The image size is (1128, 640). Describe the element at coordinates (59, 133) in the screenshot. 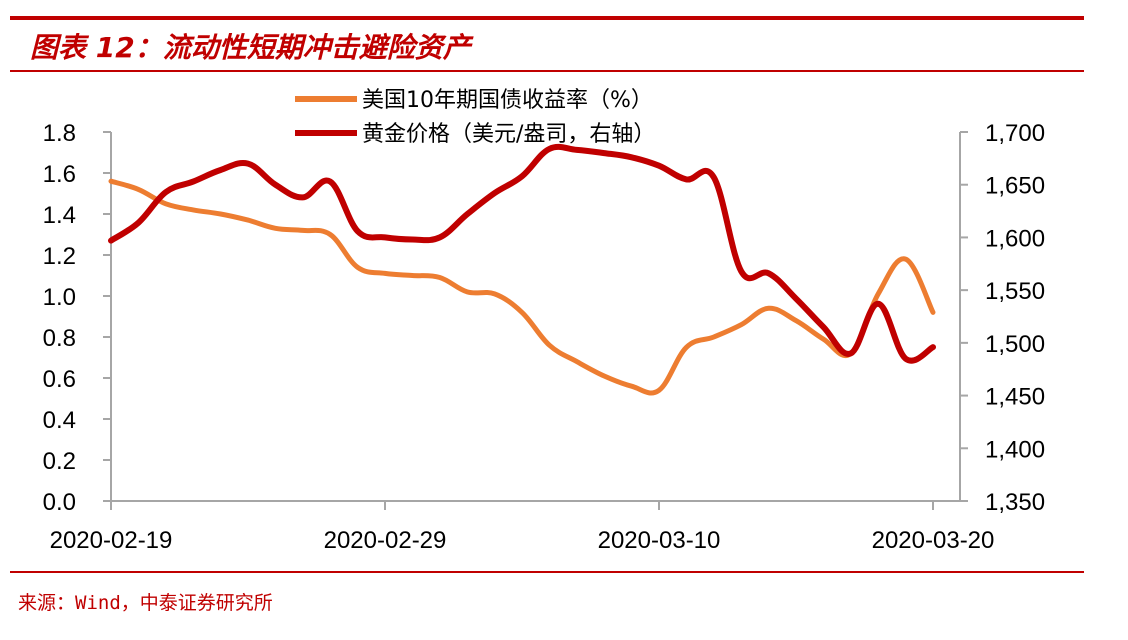

I see `left-tick-label: 1.8` at that location.